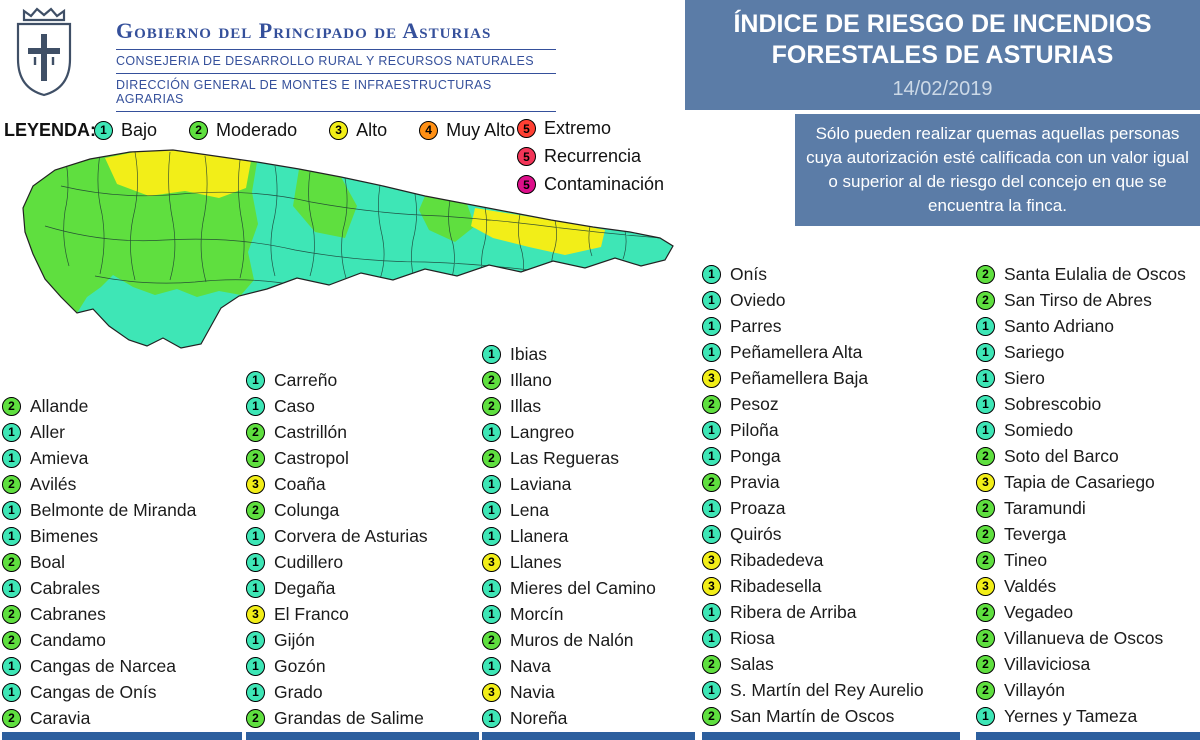 Image resolution: width=1200 pixels, height=740 pixels. I want to click on municipality-name: Degaña, so click(305, 587).